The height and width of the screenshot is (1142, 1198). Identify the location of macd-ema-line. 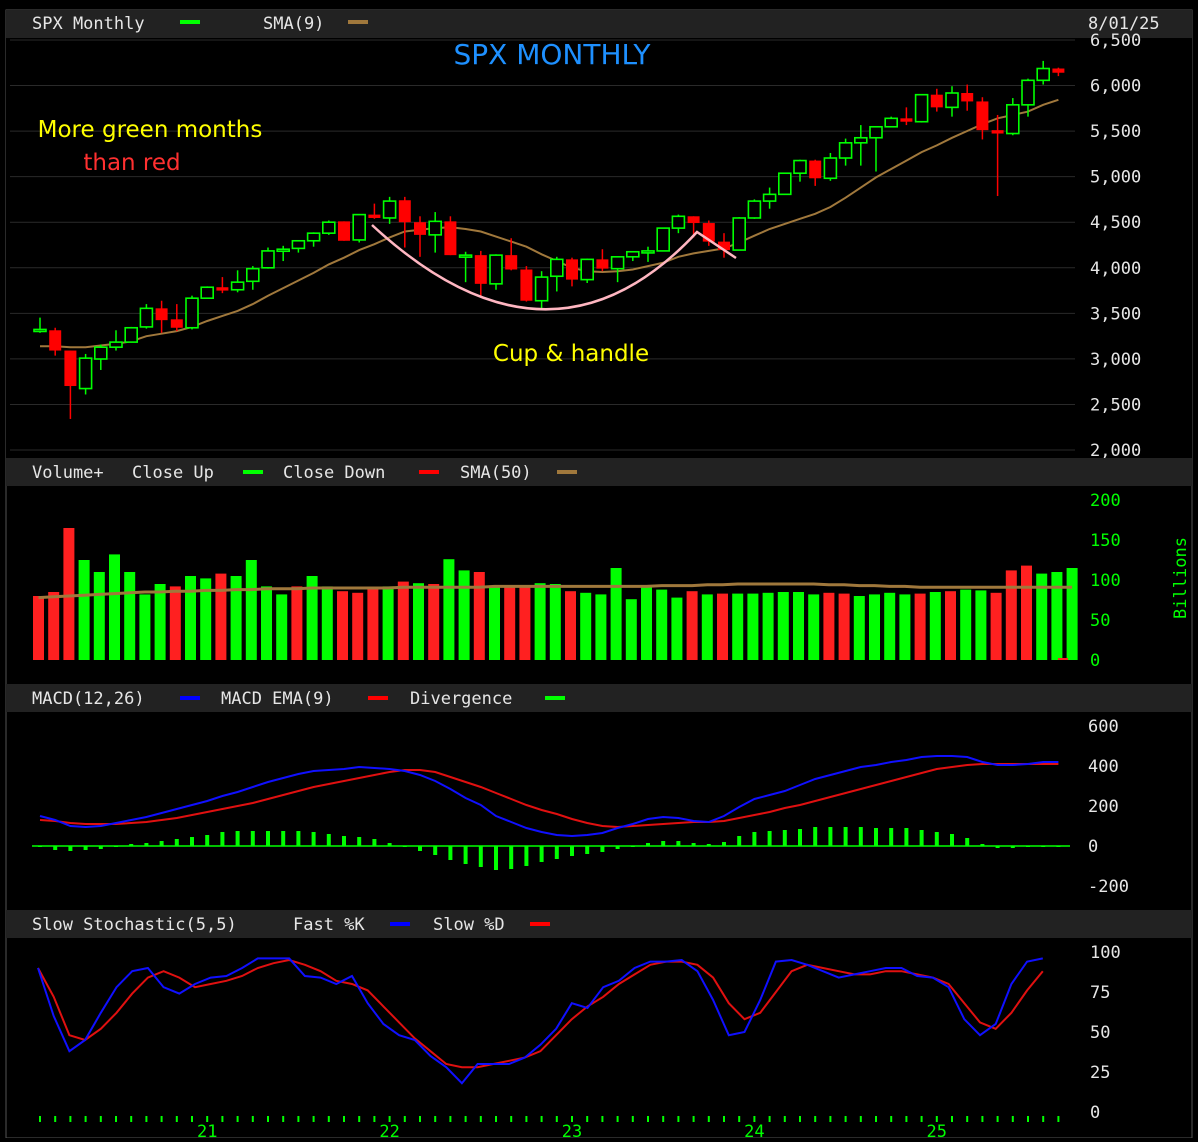
(549, 796).